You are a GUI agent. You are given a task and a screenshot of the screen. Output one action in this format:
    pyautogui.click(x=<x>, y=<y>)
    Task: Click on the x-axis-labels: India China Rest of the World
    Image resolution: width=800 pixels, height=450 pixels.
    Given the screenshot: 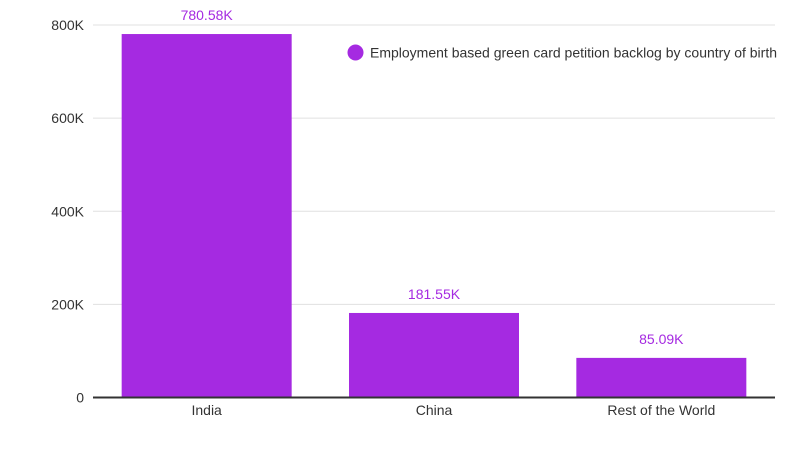 What is the action you would take?
    pyautogui.click(x=453, y=410)
    